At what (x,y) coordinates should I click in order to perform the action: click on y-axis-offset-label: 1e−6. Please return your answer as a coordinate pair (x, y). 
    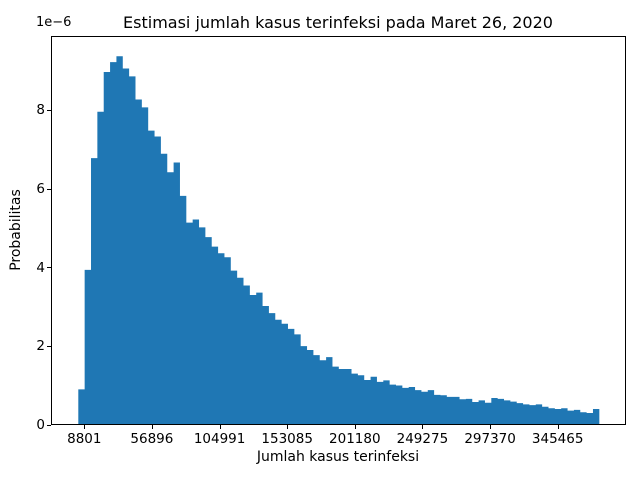
    Looking at the image, I should click on (54, 22).